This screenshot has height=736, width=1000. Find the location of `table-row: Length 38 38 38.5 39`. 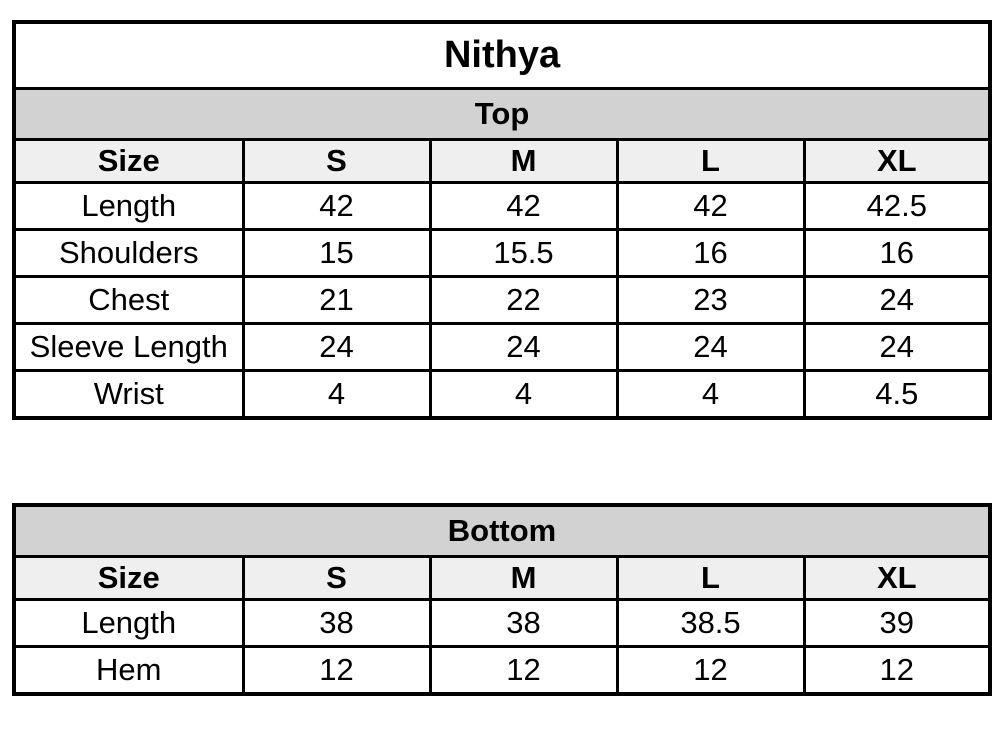

table-row: Length 38 38 38.5 39 is located at coordinates (502, 623).